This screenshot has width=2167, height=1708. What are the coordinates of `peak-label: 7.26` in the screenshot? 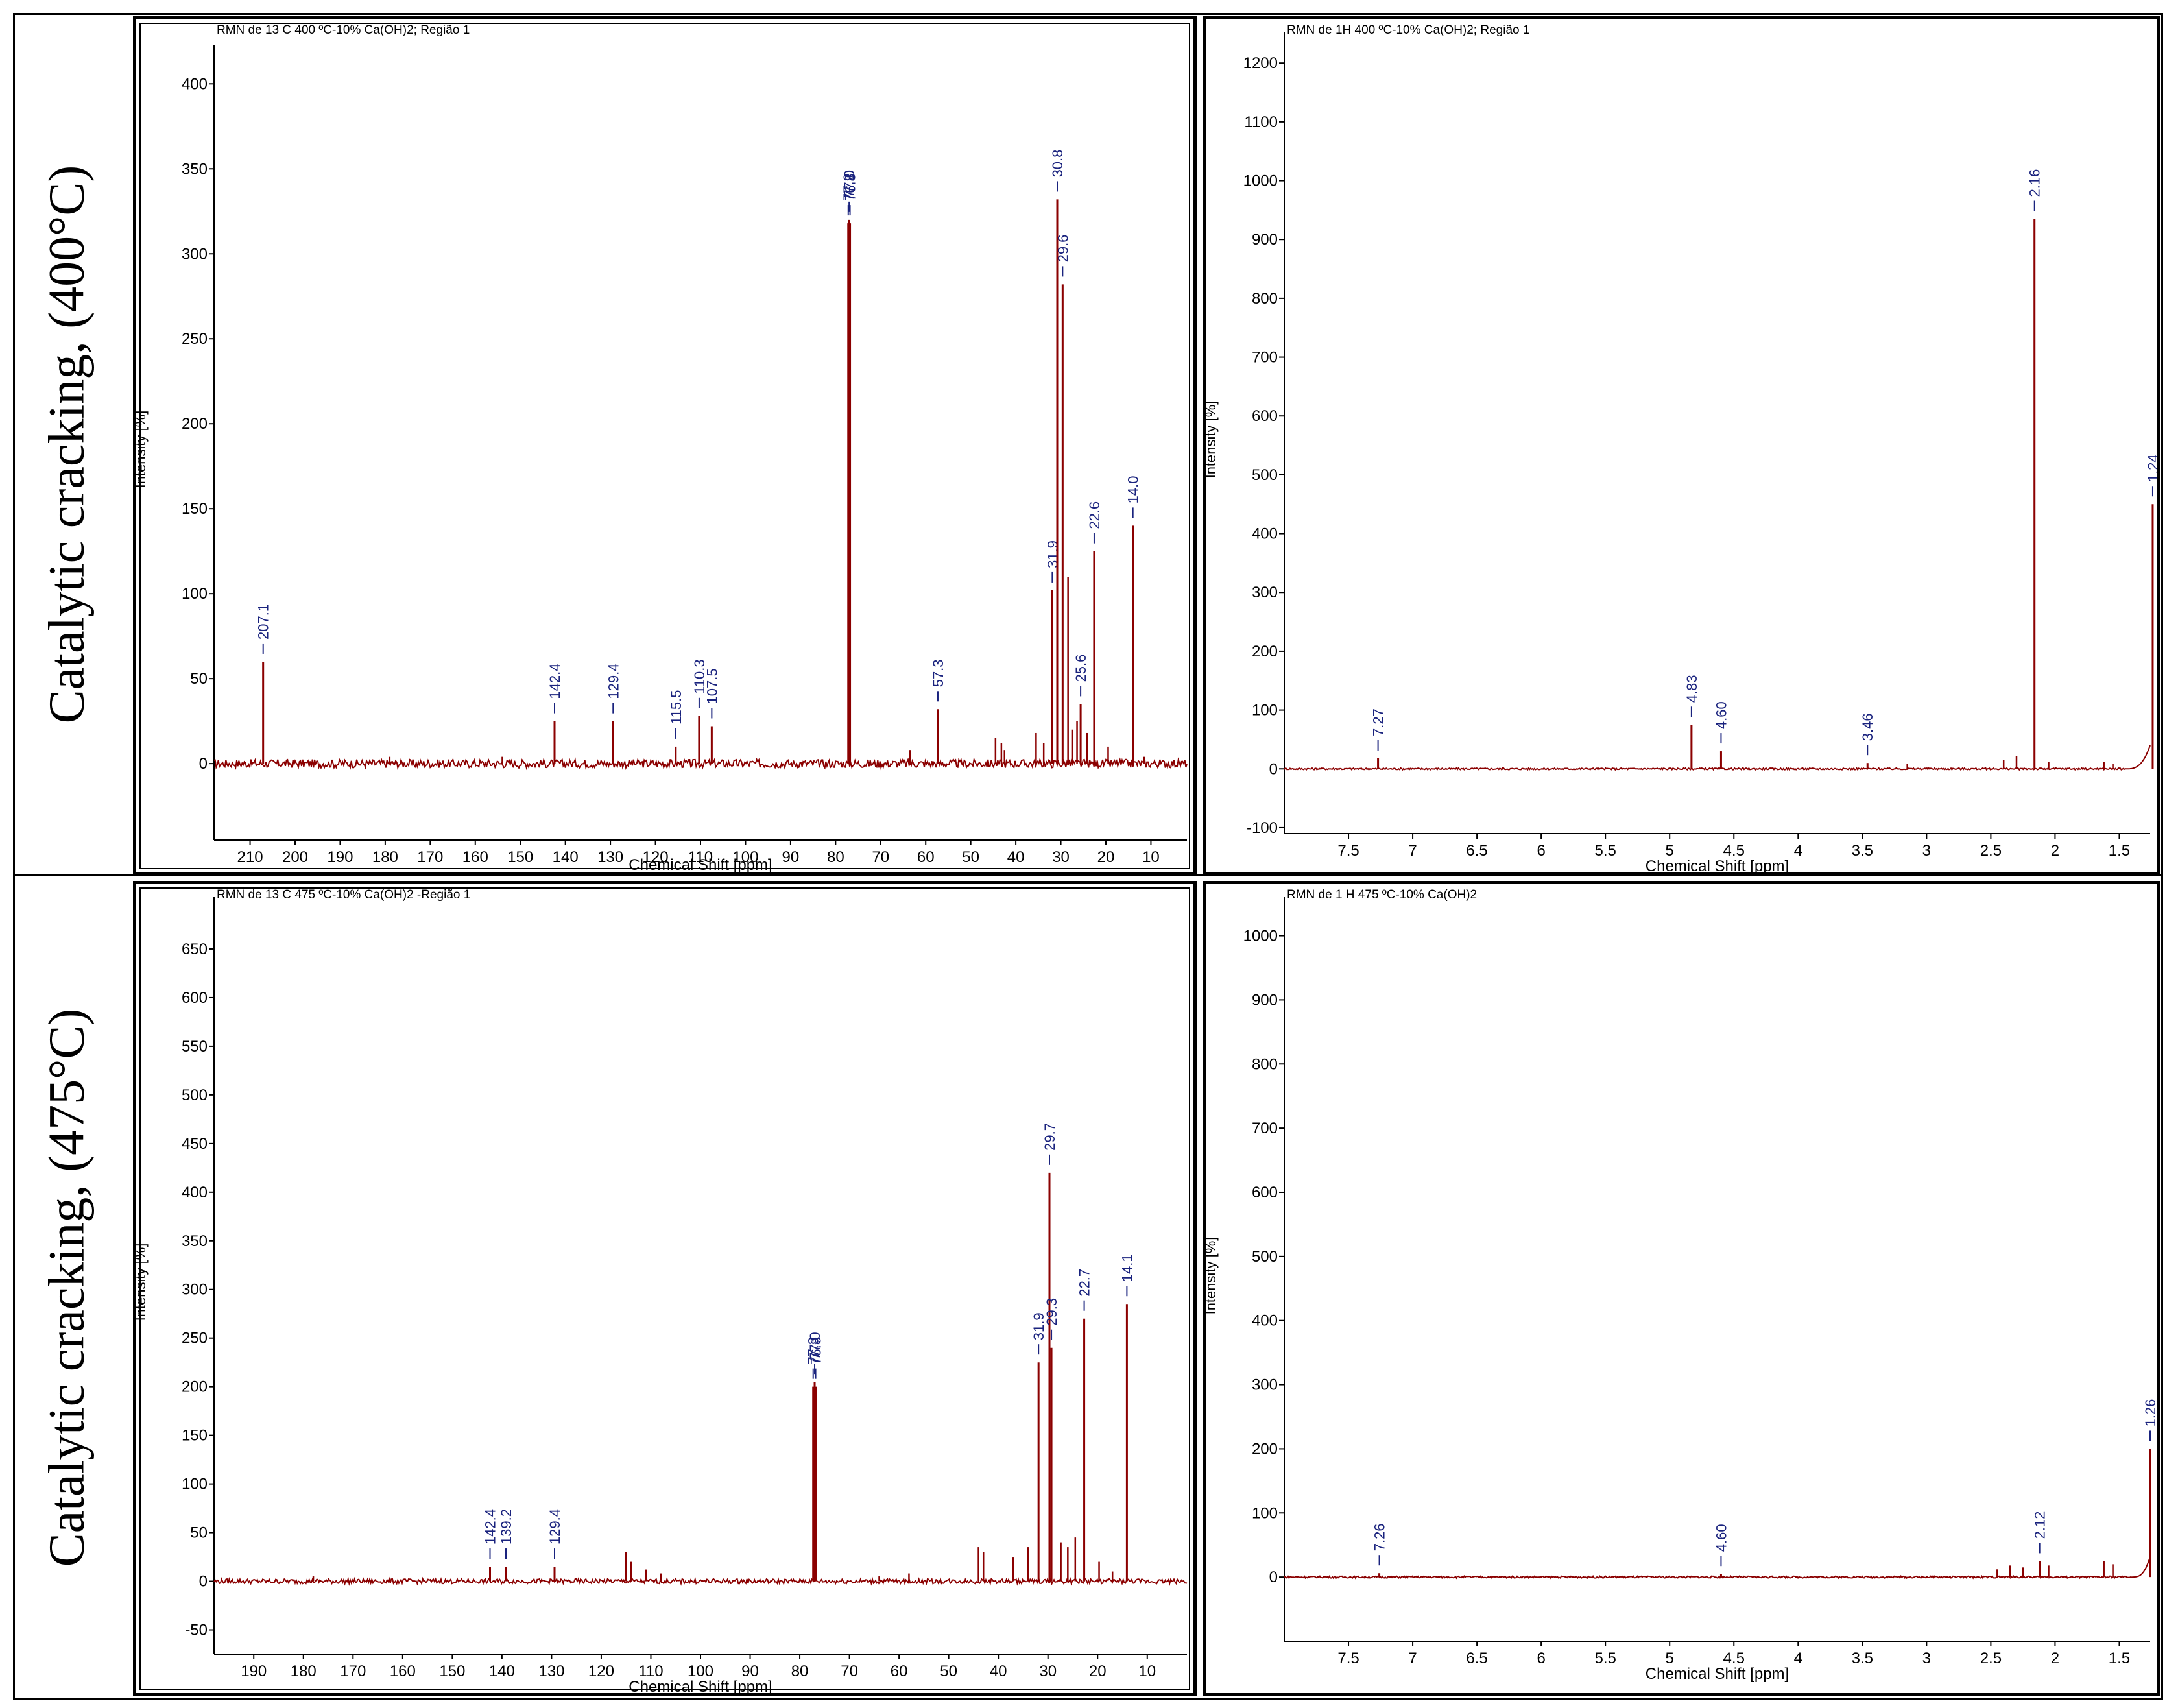 It's located at (1380, 1537).